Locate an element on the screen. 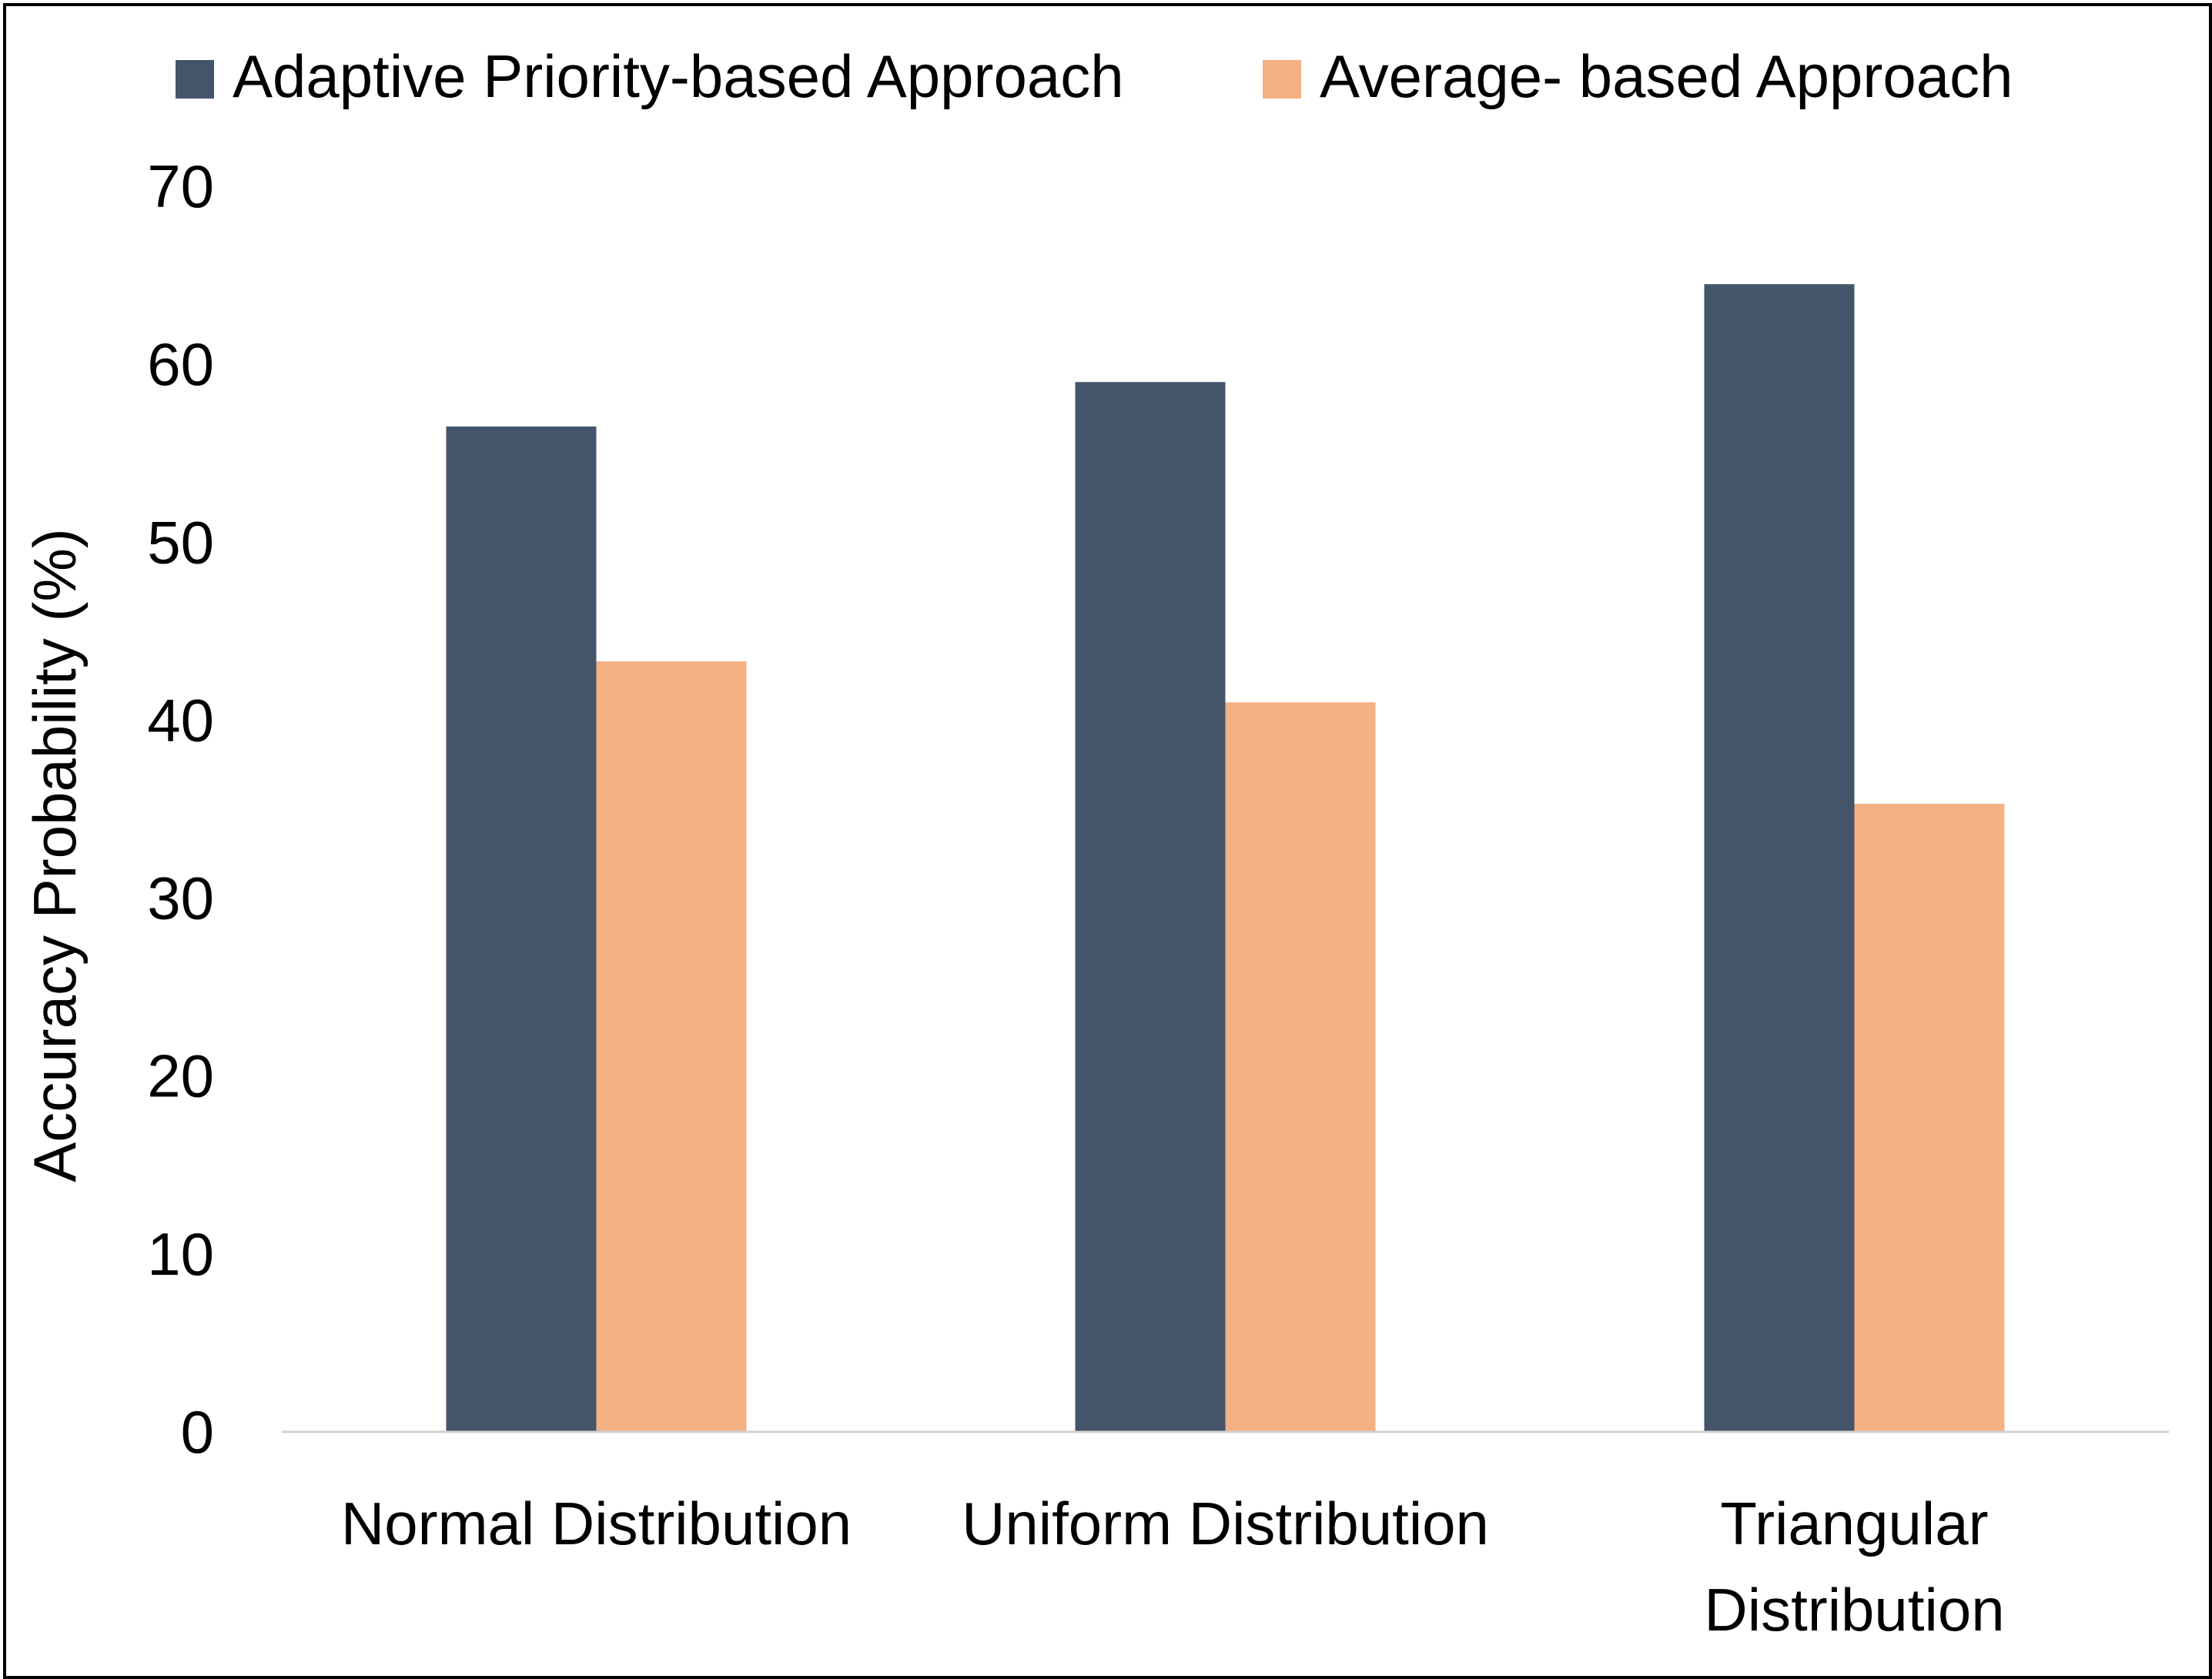  y-tick-label: 40 is located at coordinates (180, 720).